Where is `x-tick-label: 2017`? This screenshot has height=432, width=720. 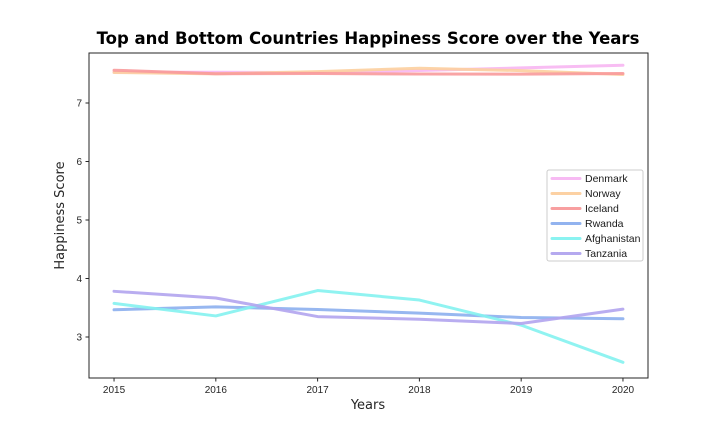
x-tick-label: 2017 is located at coordinates (317, 390).